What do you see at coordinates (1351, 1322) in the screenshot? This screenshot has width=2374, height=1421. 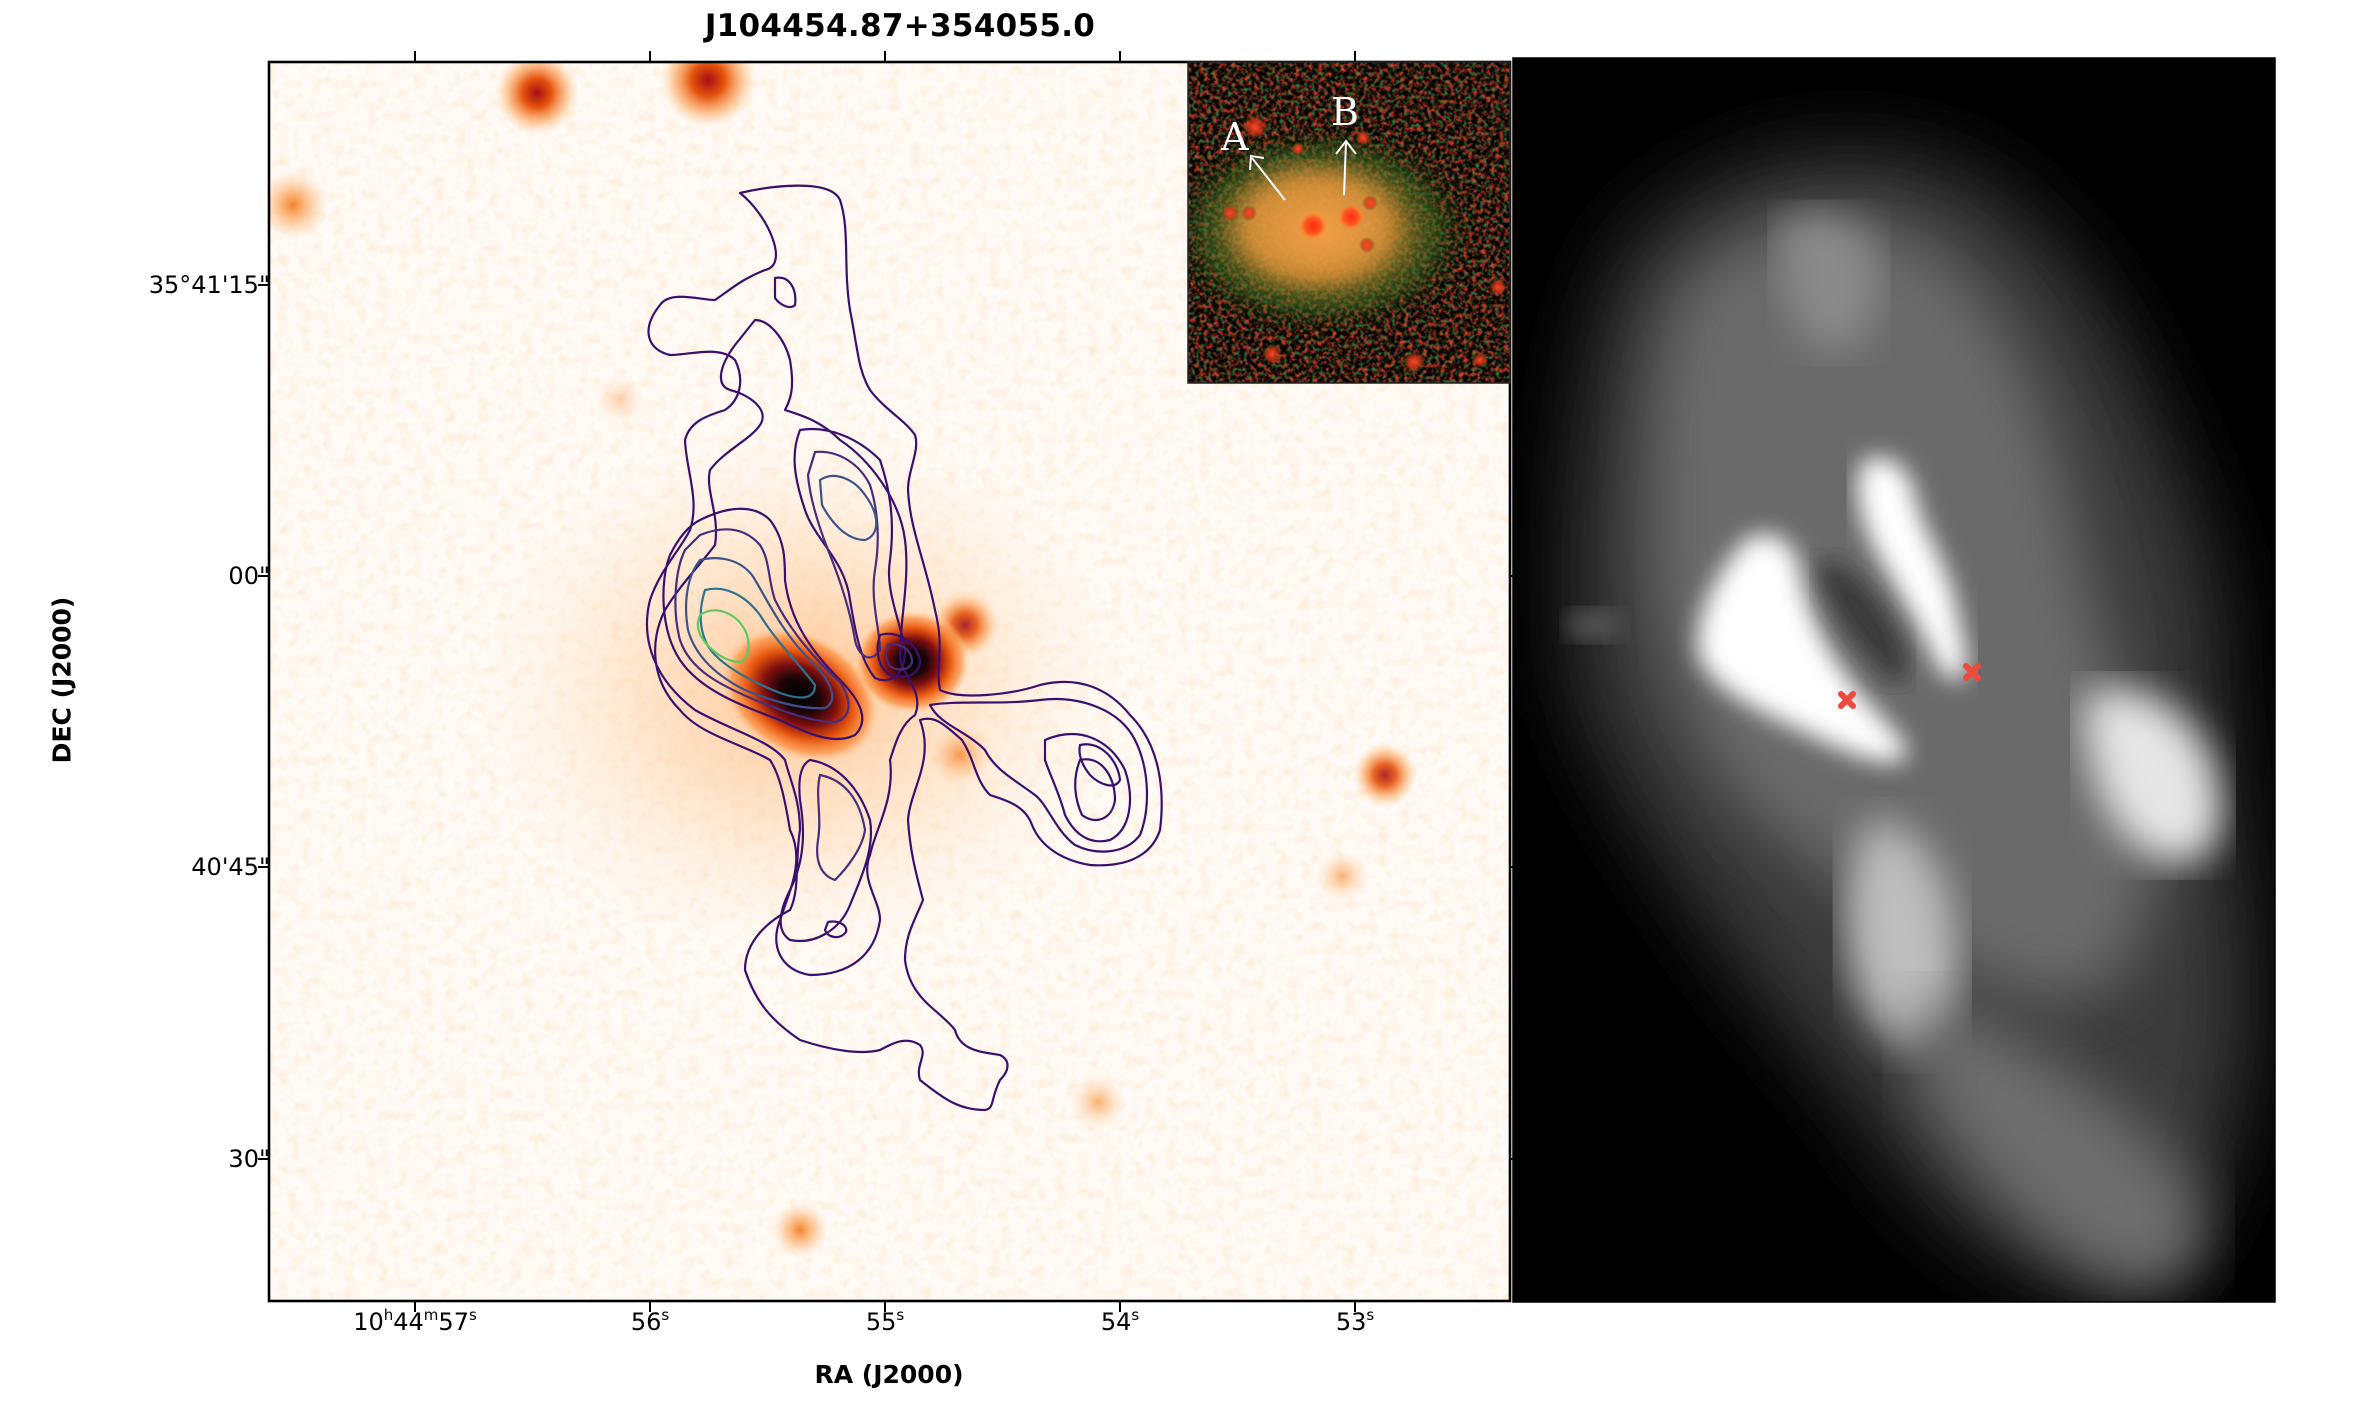 I see `xtick-seconds: 53` at bounding box center [1351, 1322].